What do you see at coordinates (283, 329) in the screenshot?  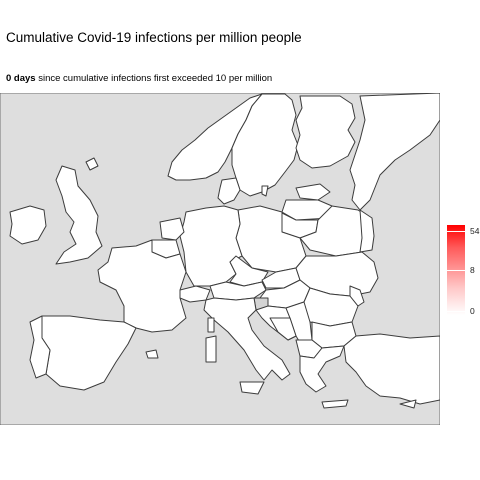 I see `country-bosnia` at bounding box center [283, 329].